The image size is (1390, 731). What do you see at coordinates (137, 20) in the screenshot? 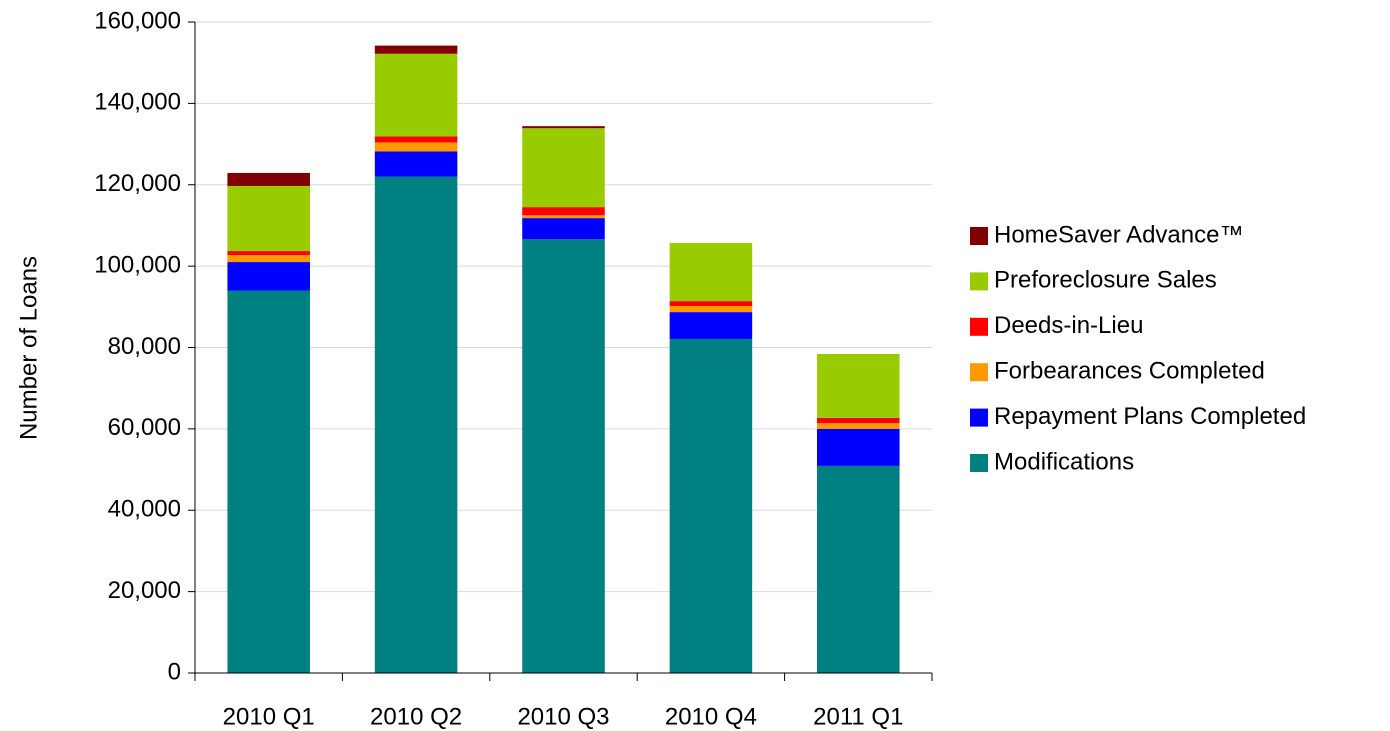
I see `y-tick-label: 160,000` at bounding box center [137, 20].